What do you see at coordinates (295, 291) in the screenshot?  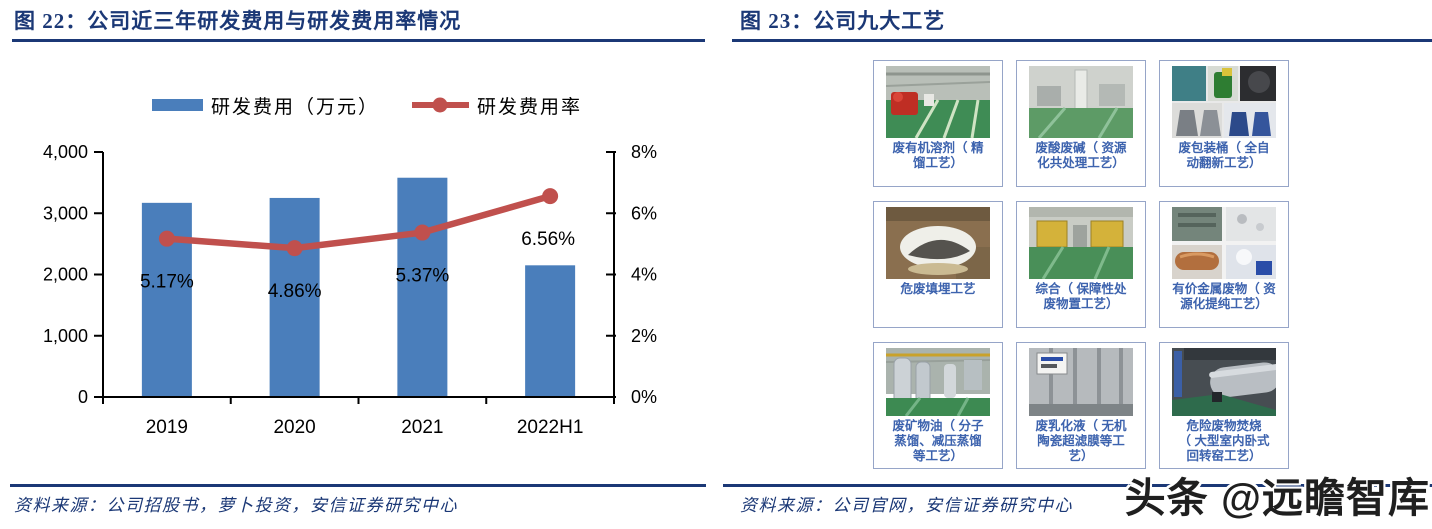 I see `svg-text: 4.86%` at bounding box center [295, 291].